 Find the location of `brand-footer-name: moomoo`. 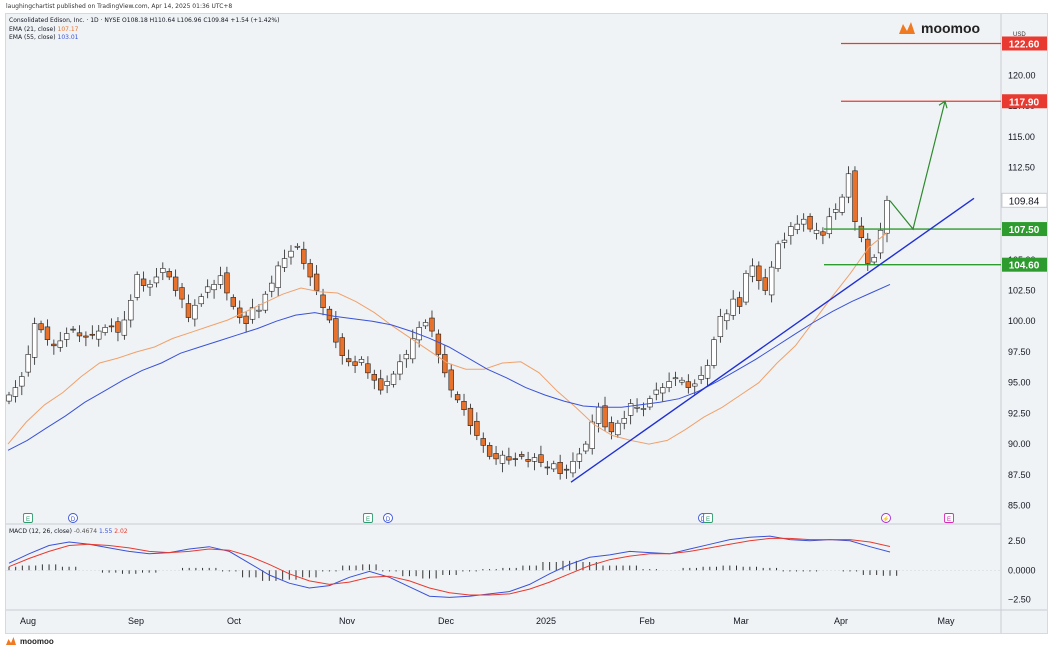

brand-footer-name: moomoo is located at coordinates (37, 641).